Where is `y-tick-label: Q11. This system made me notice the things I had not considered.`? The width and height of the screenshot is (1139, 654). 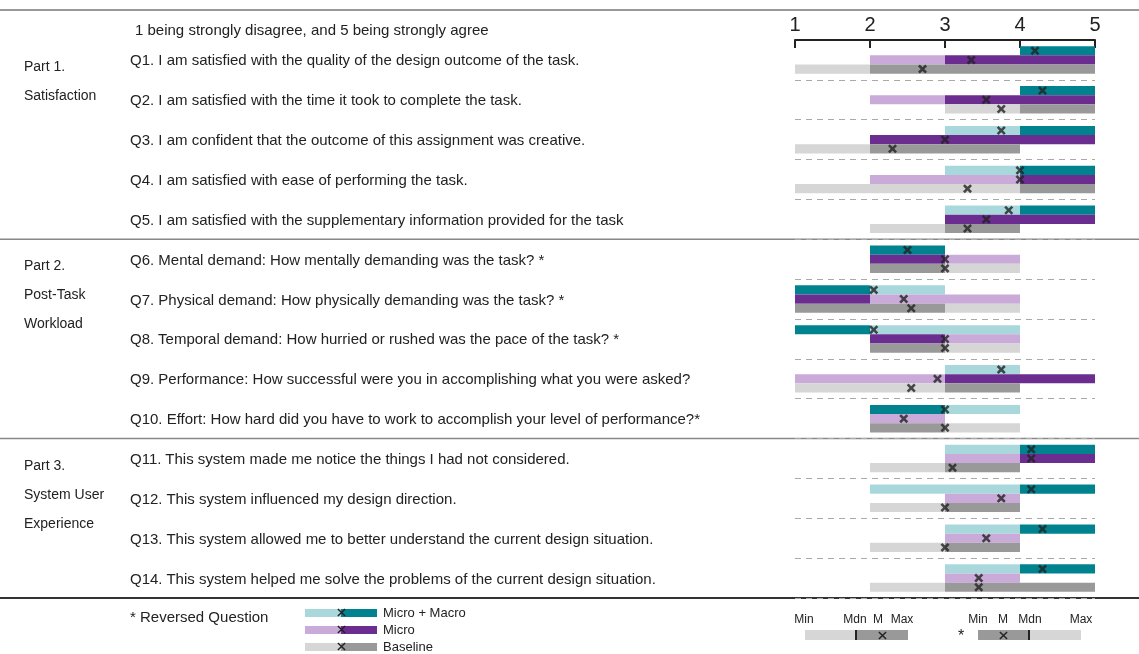
y-tick-label: Q11. This system made me notice the things I had not considered. is located at coordinates (350, 458).